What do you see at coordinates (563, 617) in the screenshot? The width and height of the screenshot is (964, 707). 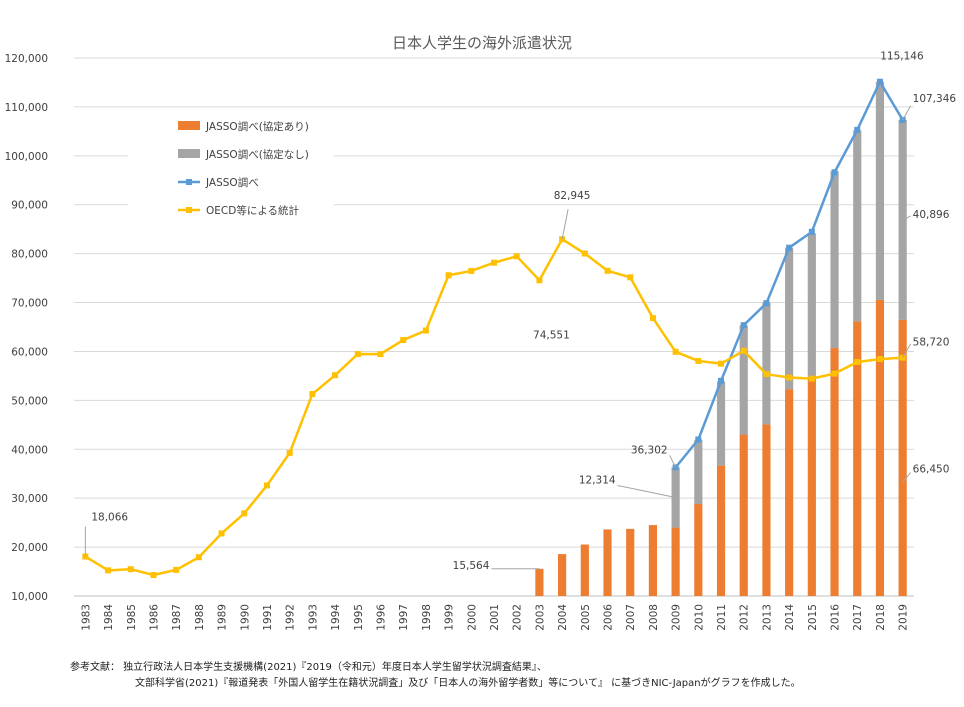 I see `x-tick-label: 2004` at bounding box center [563, 617].